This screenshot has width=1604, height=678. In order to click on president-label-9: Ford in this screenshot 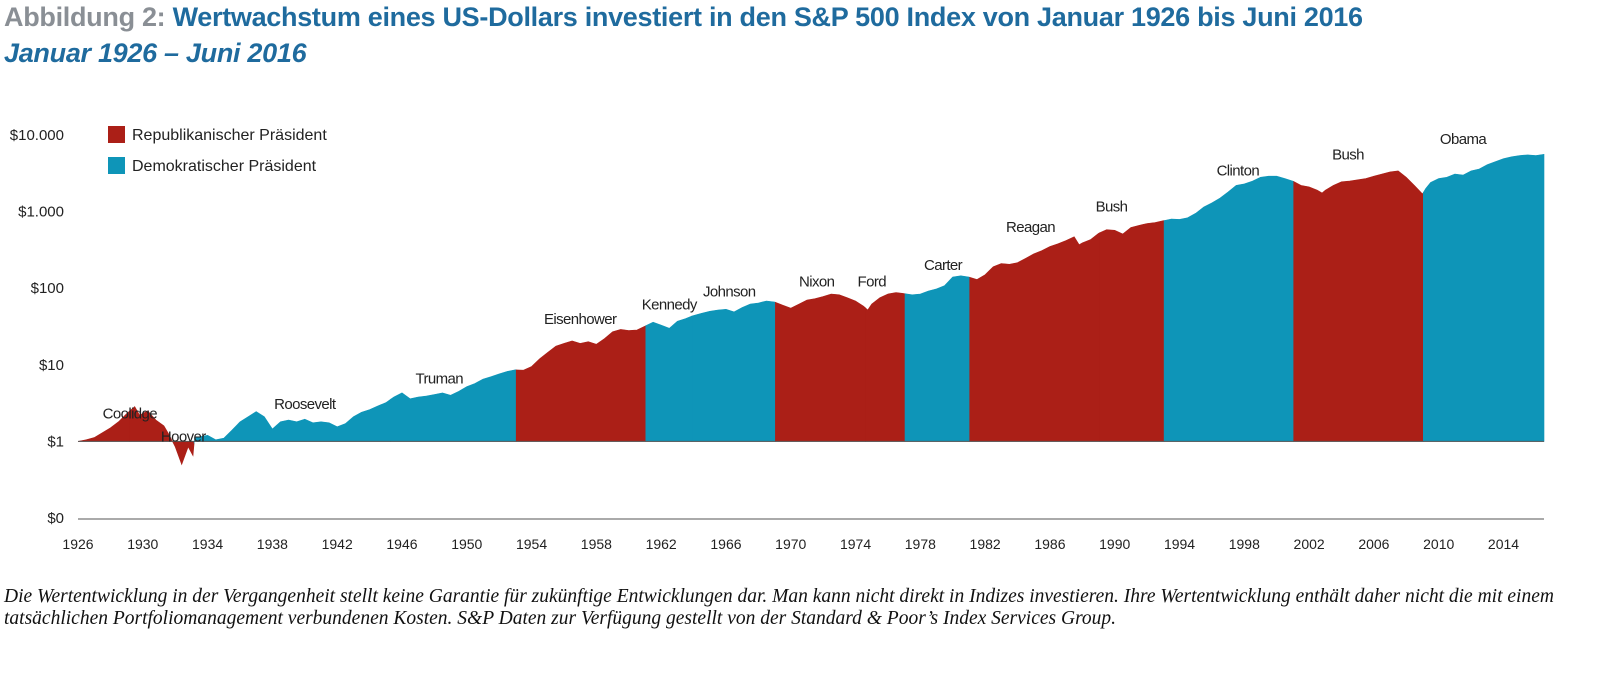, I will do `click(872, 282)`.